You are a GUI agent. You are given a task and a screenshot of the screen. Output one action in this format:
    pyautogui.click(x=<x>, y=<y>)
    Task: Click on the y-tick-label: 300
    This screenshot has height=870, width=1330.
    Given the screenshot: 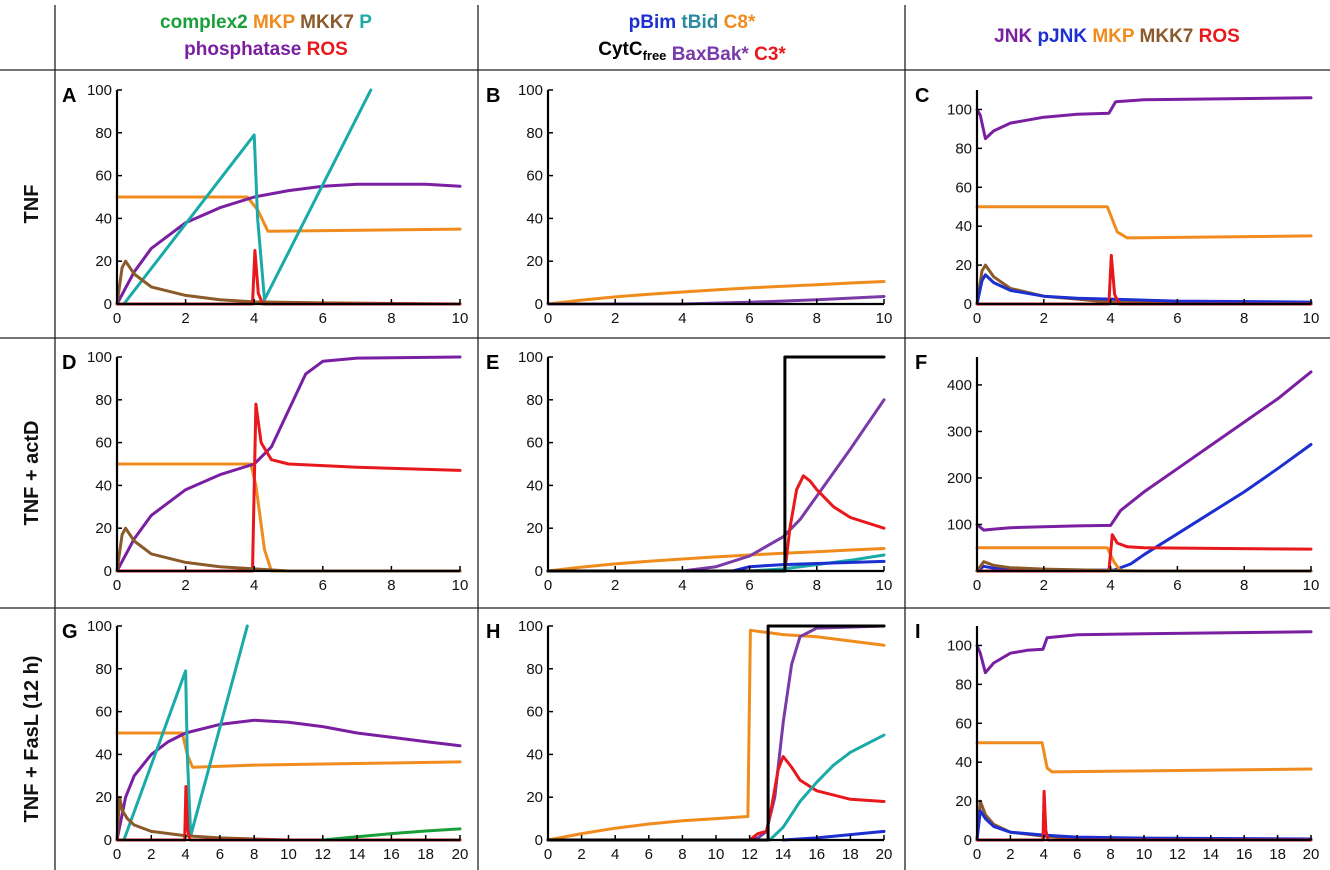 What is the action you would take?
    pyautogui.click(x=959, y=431)
    